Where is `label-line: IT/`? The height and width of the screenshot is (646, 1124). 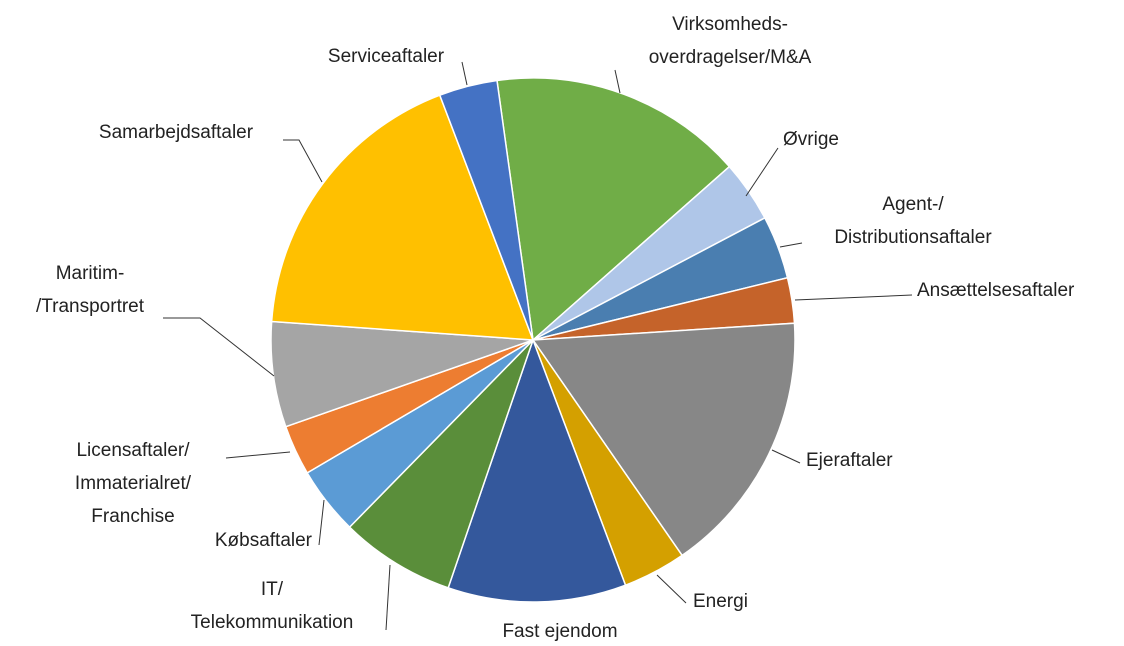 label-line: IT/ is located at coordinates (272, 589).